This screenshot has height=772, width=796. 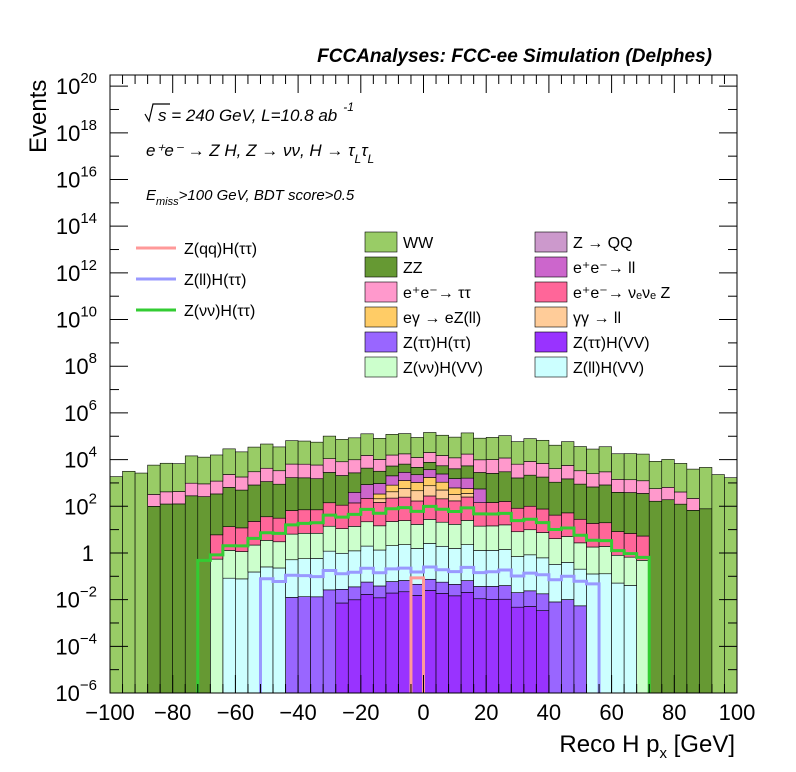 I want to click on chart-title: FCCAnalyses: FCC-ee Simulation (Delphes), so click(x=514, y=56).